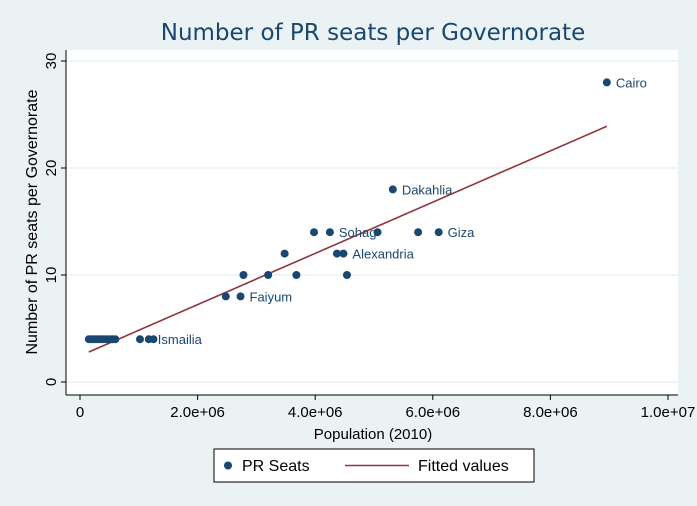 This screenshot has height=506, width=697. I want to click on chart-title: Number of PR seats per Governorate, so click(373, 33).